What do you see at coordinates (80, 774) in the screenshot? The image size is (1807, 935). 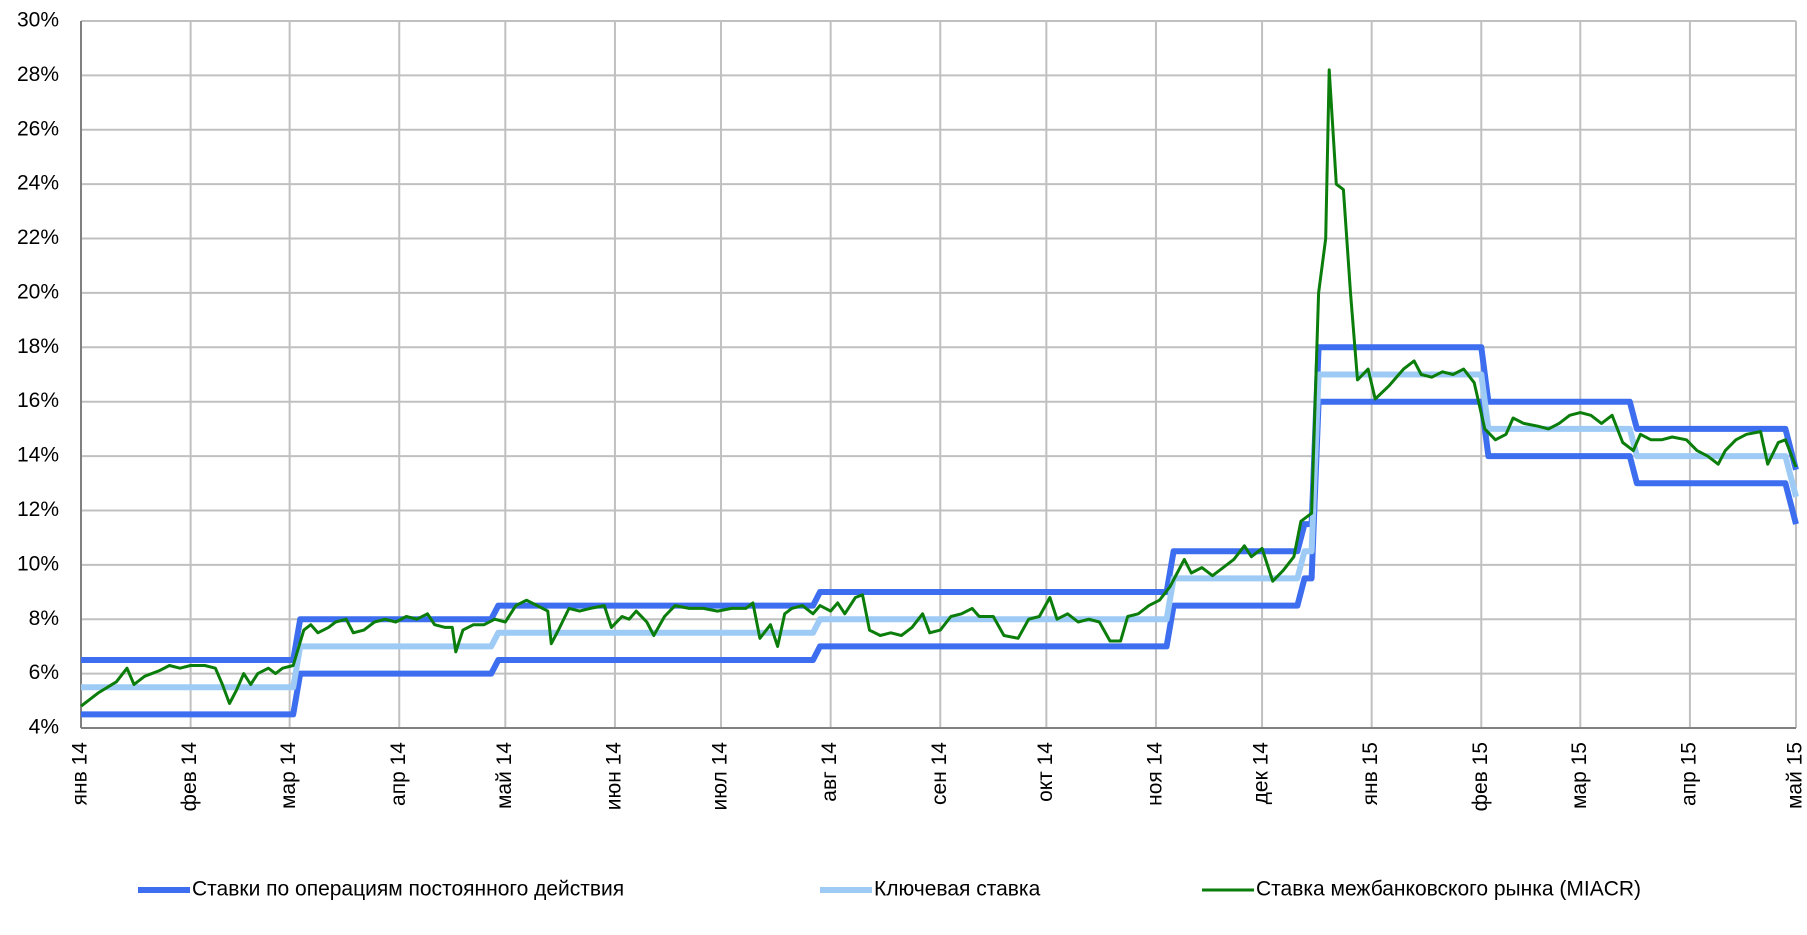 I see `x-tick-label: янв 14` at bounding box center [80, 774].